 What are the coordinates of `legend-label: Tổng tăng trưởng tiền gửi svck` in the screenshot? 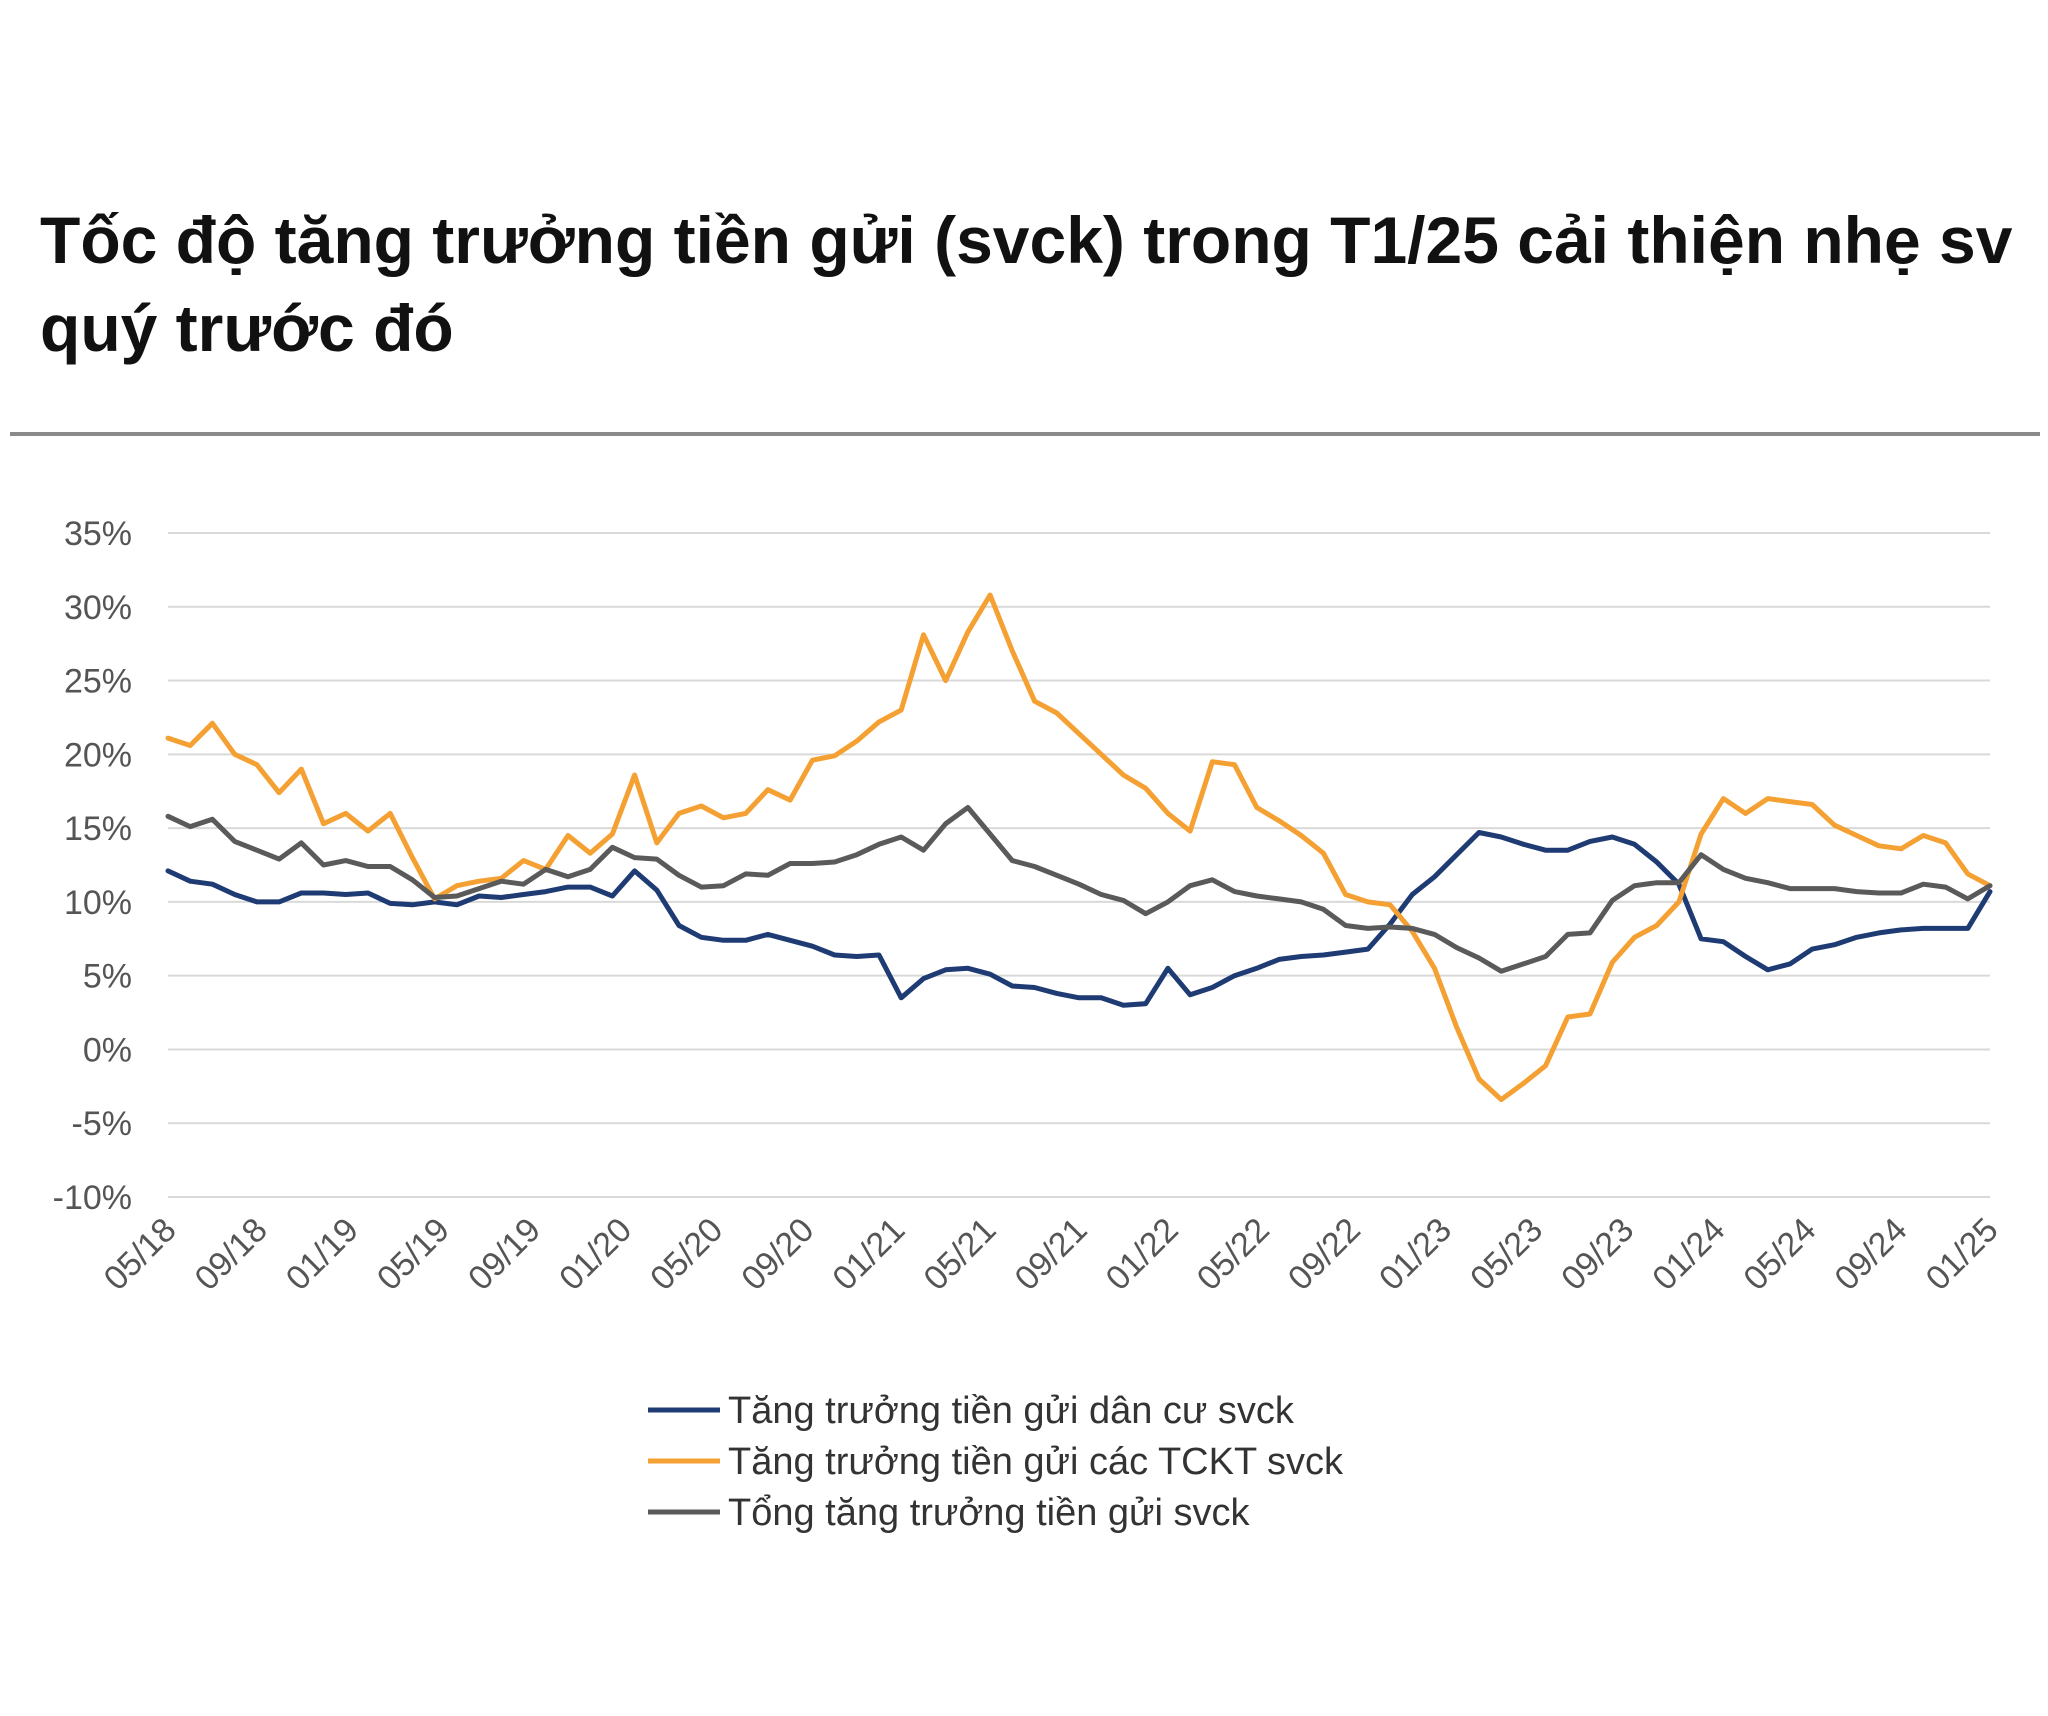 It's located at (989, 1513).